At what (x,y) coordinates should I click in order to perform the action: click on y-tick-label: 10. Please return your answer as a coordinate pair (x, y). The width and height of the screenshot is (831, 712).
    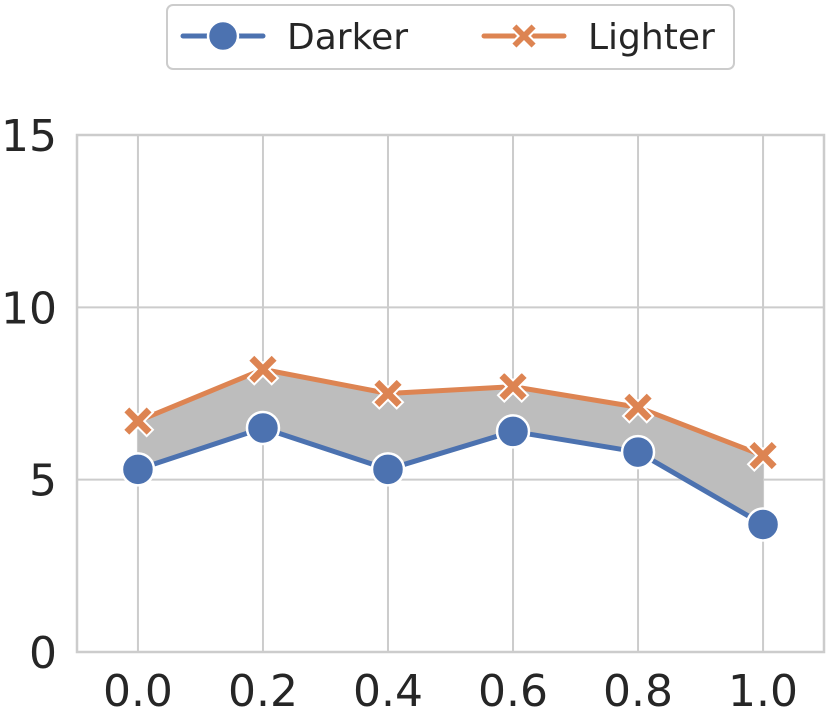
    Looking at the image, I should click on (29, 308).